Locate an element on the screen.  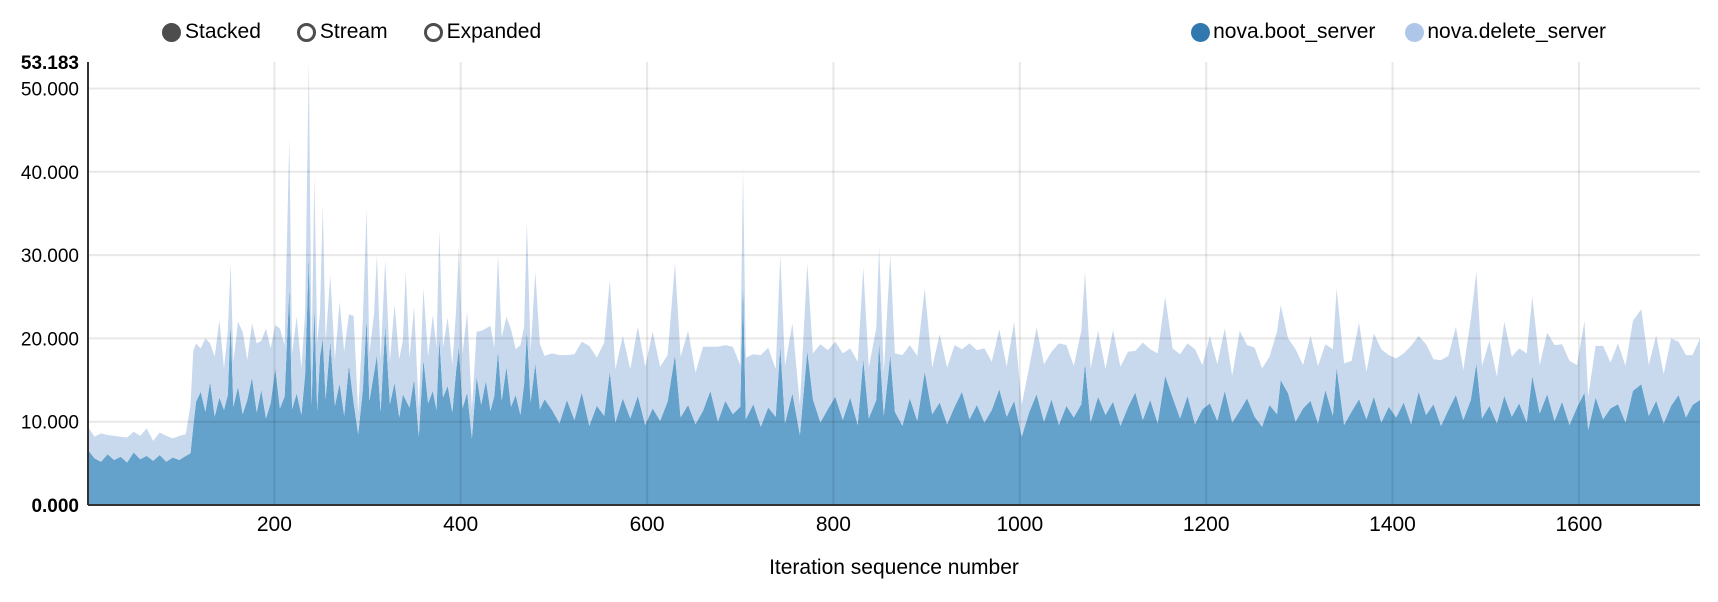
chart-style-controls: Stacked Stream Expanded is located at coordinates (351, 32).